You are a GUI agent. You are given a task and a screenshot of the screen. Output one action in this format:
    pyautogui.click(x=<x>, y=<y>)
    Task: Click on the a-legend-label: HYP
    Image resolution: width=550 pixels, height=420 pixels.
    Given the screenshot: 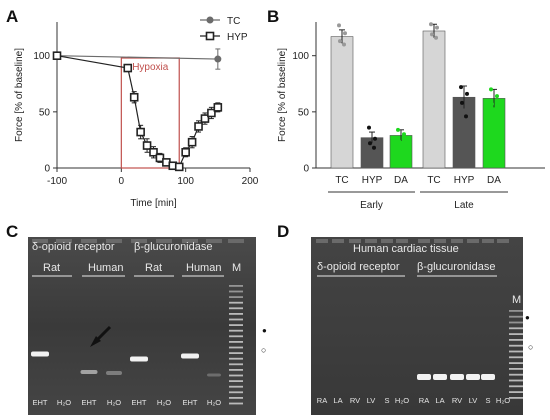 What is the action you would take?
    pyautogui.click(x=237, y=37)
    